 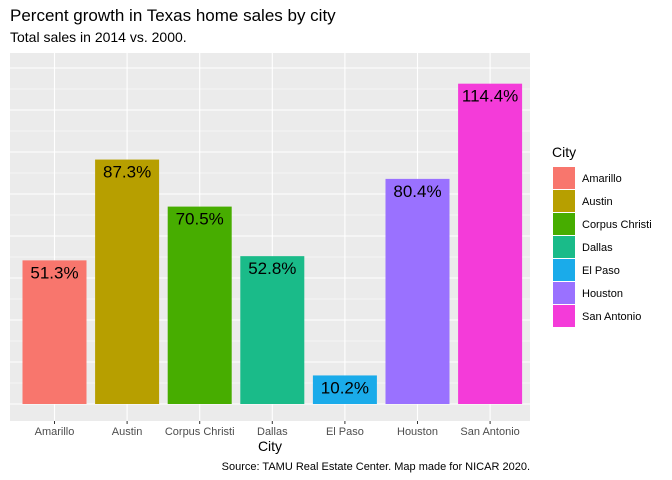 I want to click on x-tick-label: Amarillo, so click(x=55, y=432).